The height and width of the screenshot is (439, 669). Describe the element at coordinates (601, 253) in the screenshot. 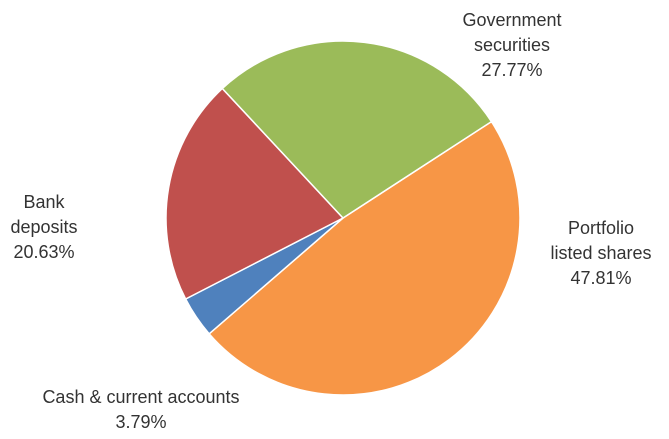

I see `label-portfolio-listed-shares: Portfolio listed shares 47.81%` at that location.